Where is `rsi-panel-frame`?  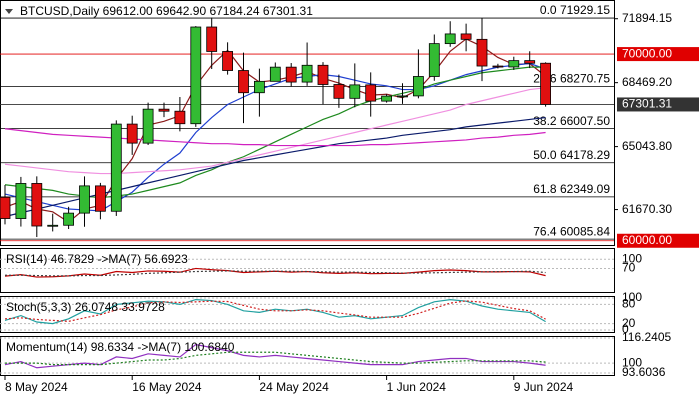
rsi-panel-frame is located at coordinates (307, 270).